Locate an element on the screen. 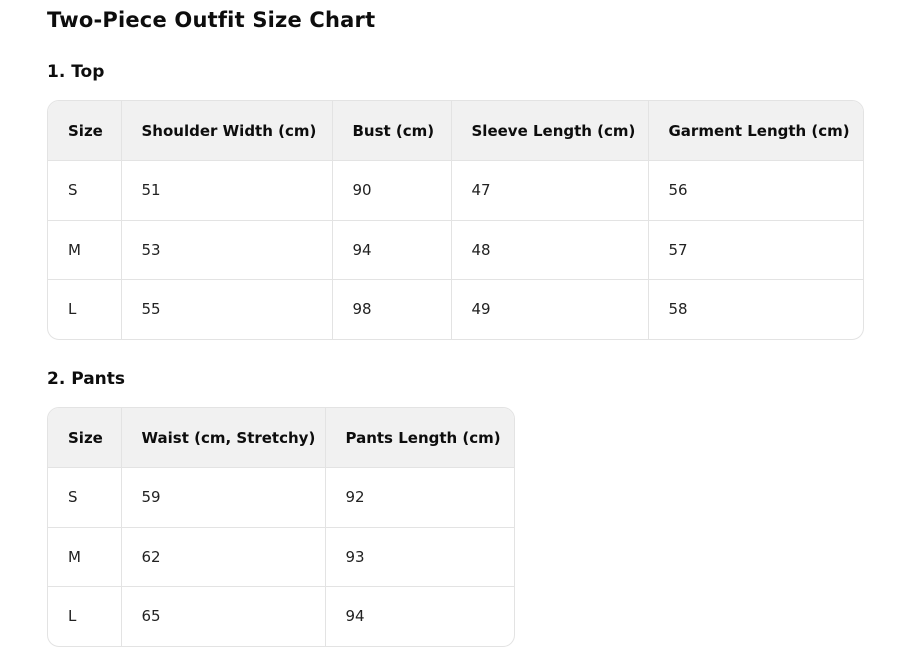 This screenshot has height=654, width=910. pants-heading: 2. Pants is located at coordinates (86, 379).